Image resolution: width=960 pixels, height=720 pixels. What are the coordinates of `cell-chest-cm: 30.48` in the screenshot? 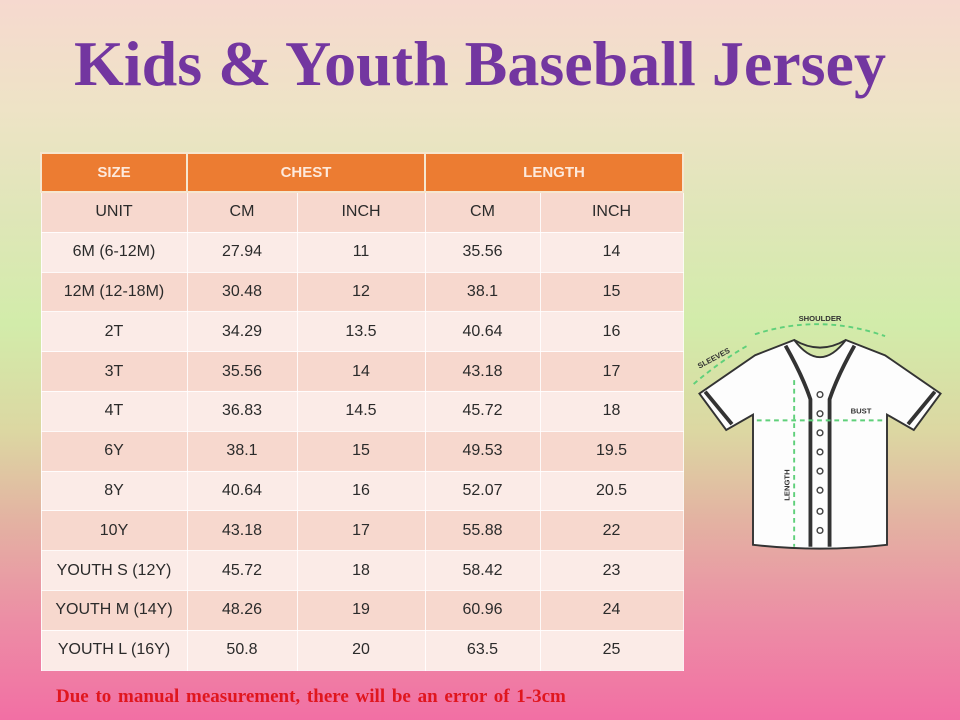 It's located at (242, 292).